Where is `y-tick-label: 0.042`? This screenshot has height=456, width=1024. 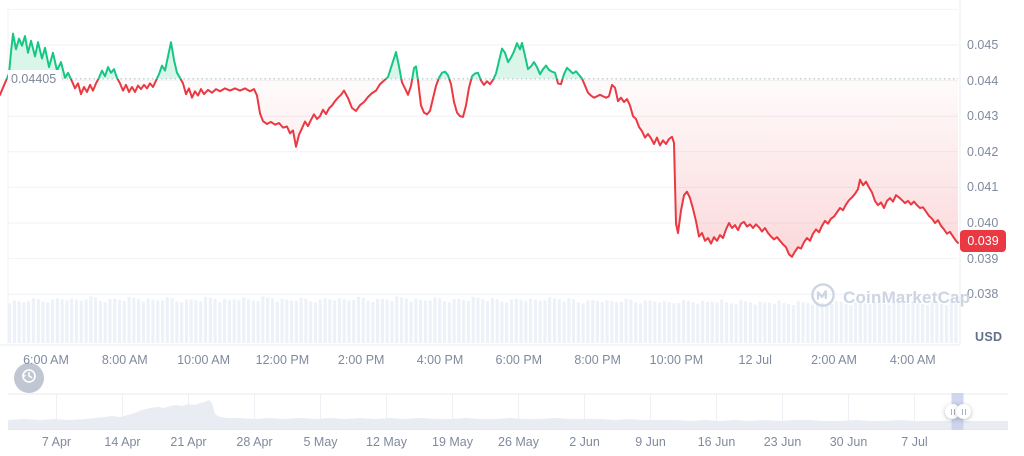
y-tick-label: 0.042 is located at coordinates (983, 151).